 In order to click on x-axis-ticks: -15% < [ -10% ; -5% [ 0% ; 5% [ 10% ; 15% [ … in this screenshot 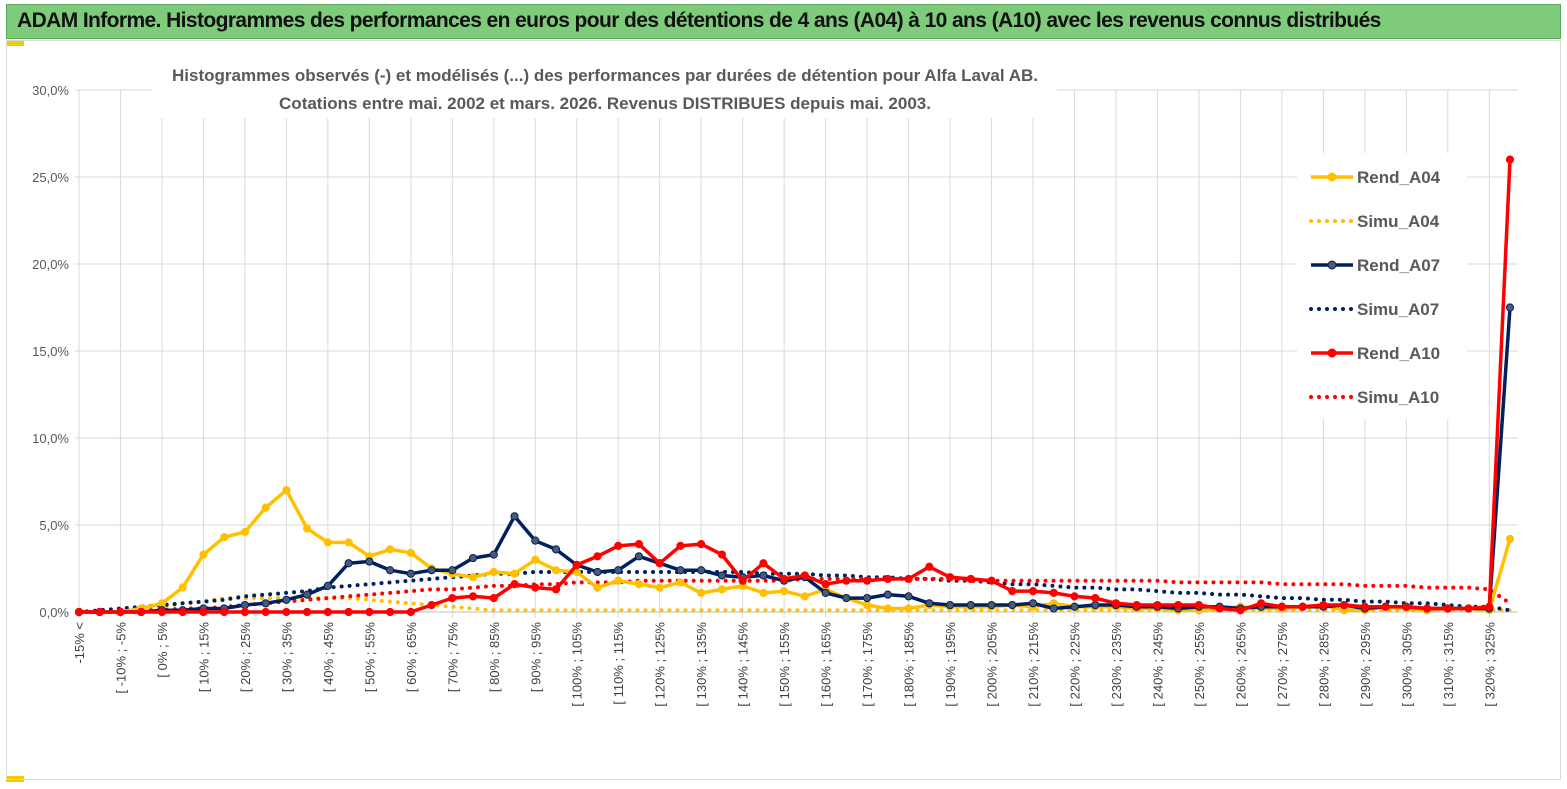, I will do `click(784, 664)`.